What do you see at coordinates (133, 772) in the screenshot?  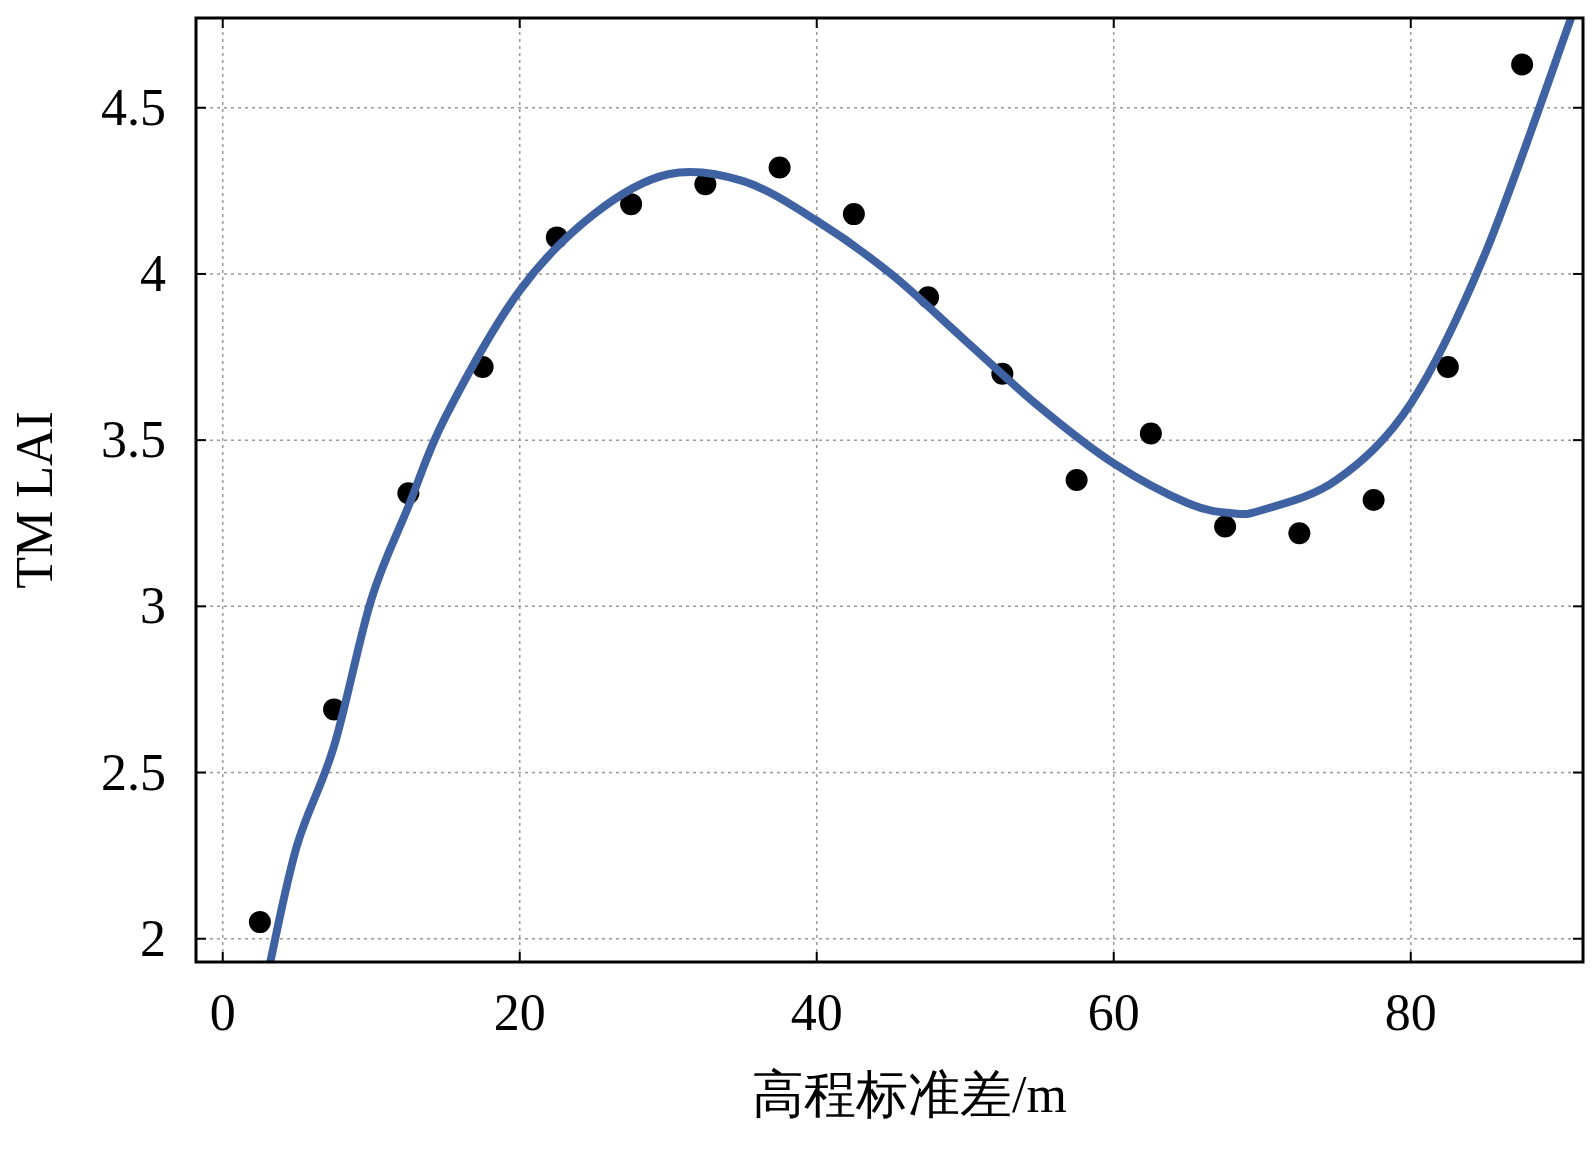 I see `y-tick-label: 2.5` at bounding box center [133, 772].